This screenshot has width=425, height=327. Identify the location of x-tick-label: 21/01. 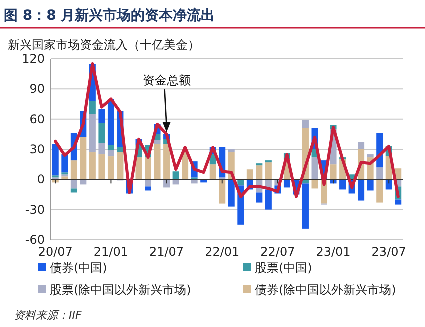
(111, 252).